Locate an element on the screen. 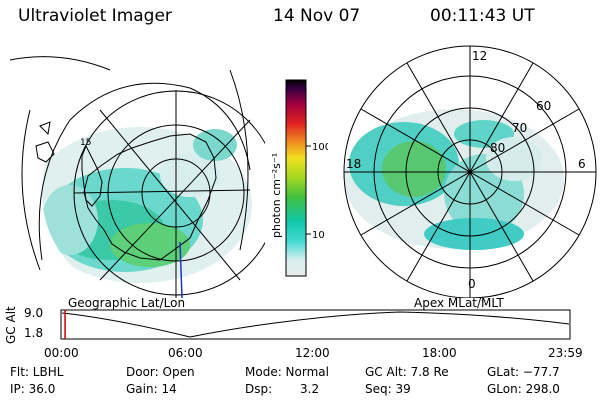  observation-time: 00:11:43 UT is located at coordinates (482, 16).